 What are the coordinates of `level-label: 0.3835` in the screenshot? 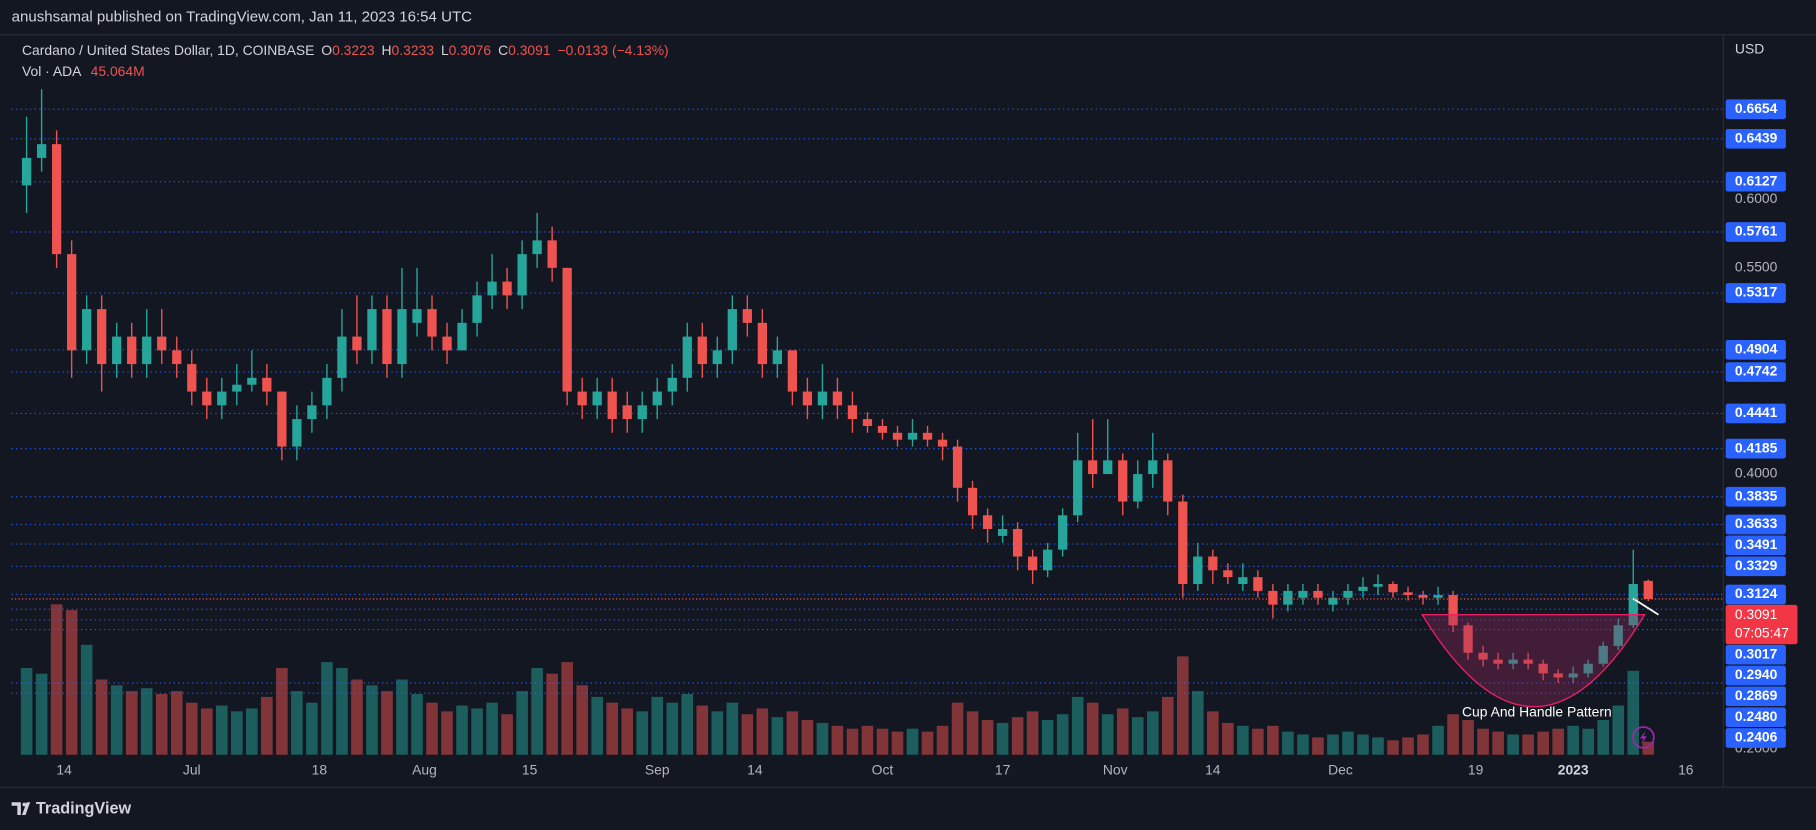 It's located at (1756, 495).